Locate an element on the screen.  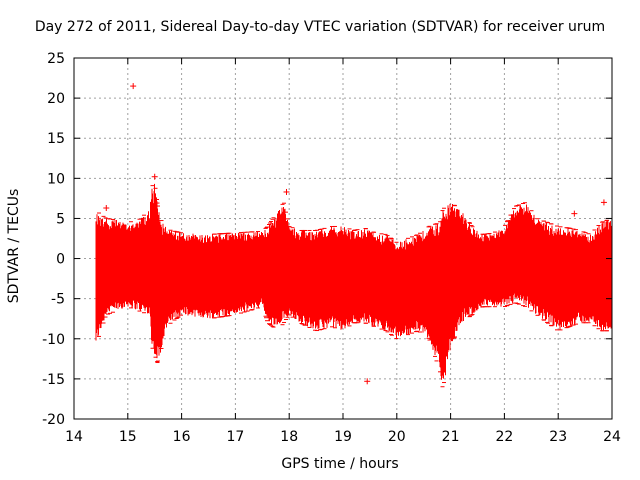
y-tick-label: 25 is located at coordinates (56, 59).